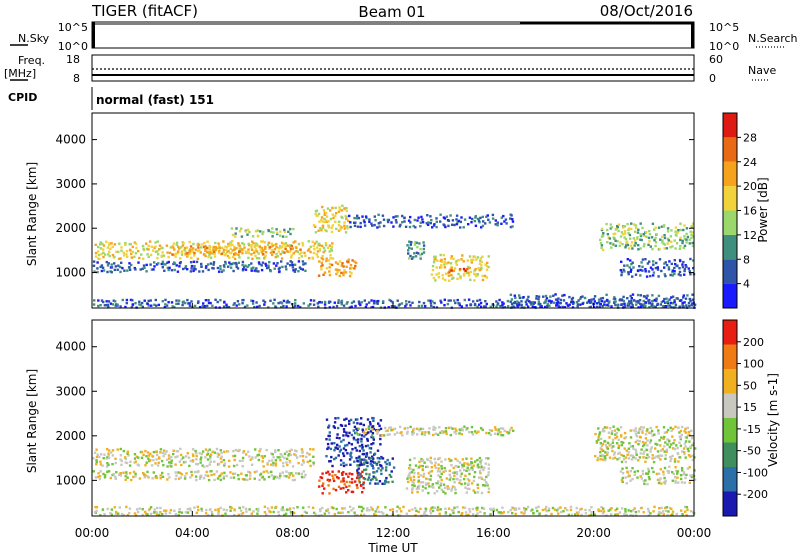 This screenshot has width=800, height=554. I want to click on power-colorbar-tick-label: 20, so click(750, 186).